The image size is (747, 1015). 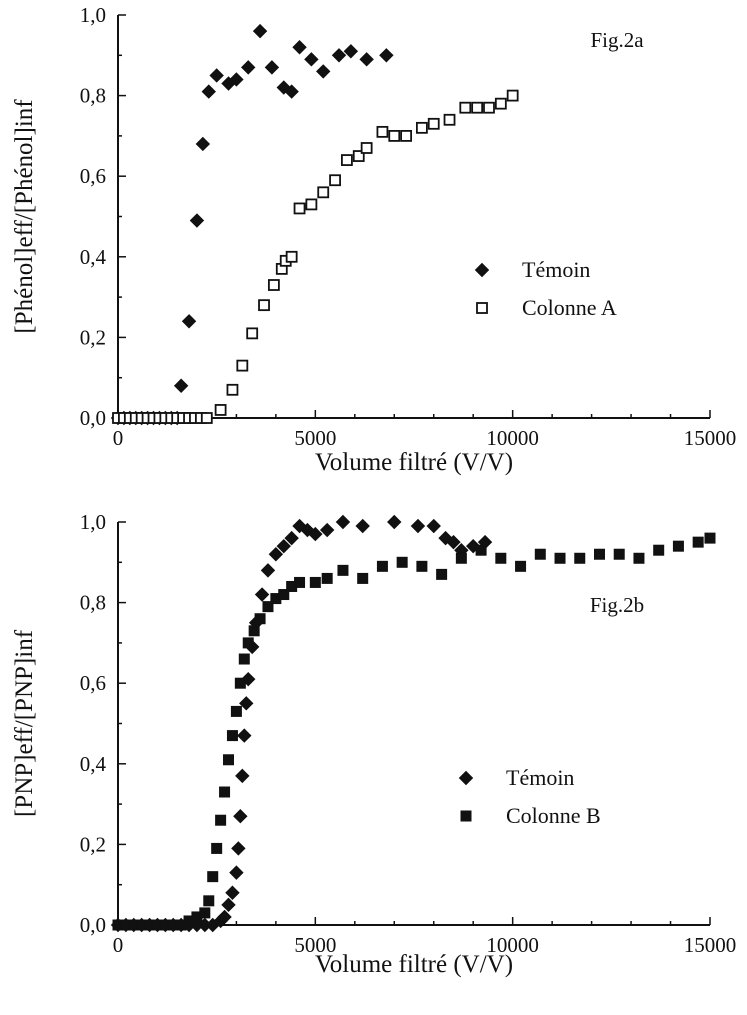 I want to click on legend-label: Colonne B, so click(x=553, y=815).